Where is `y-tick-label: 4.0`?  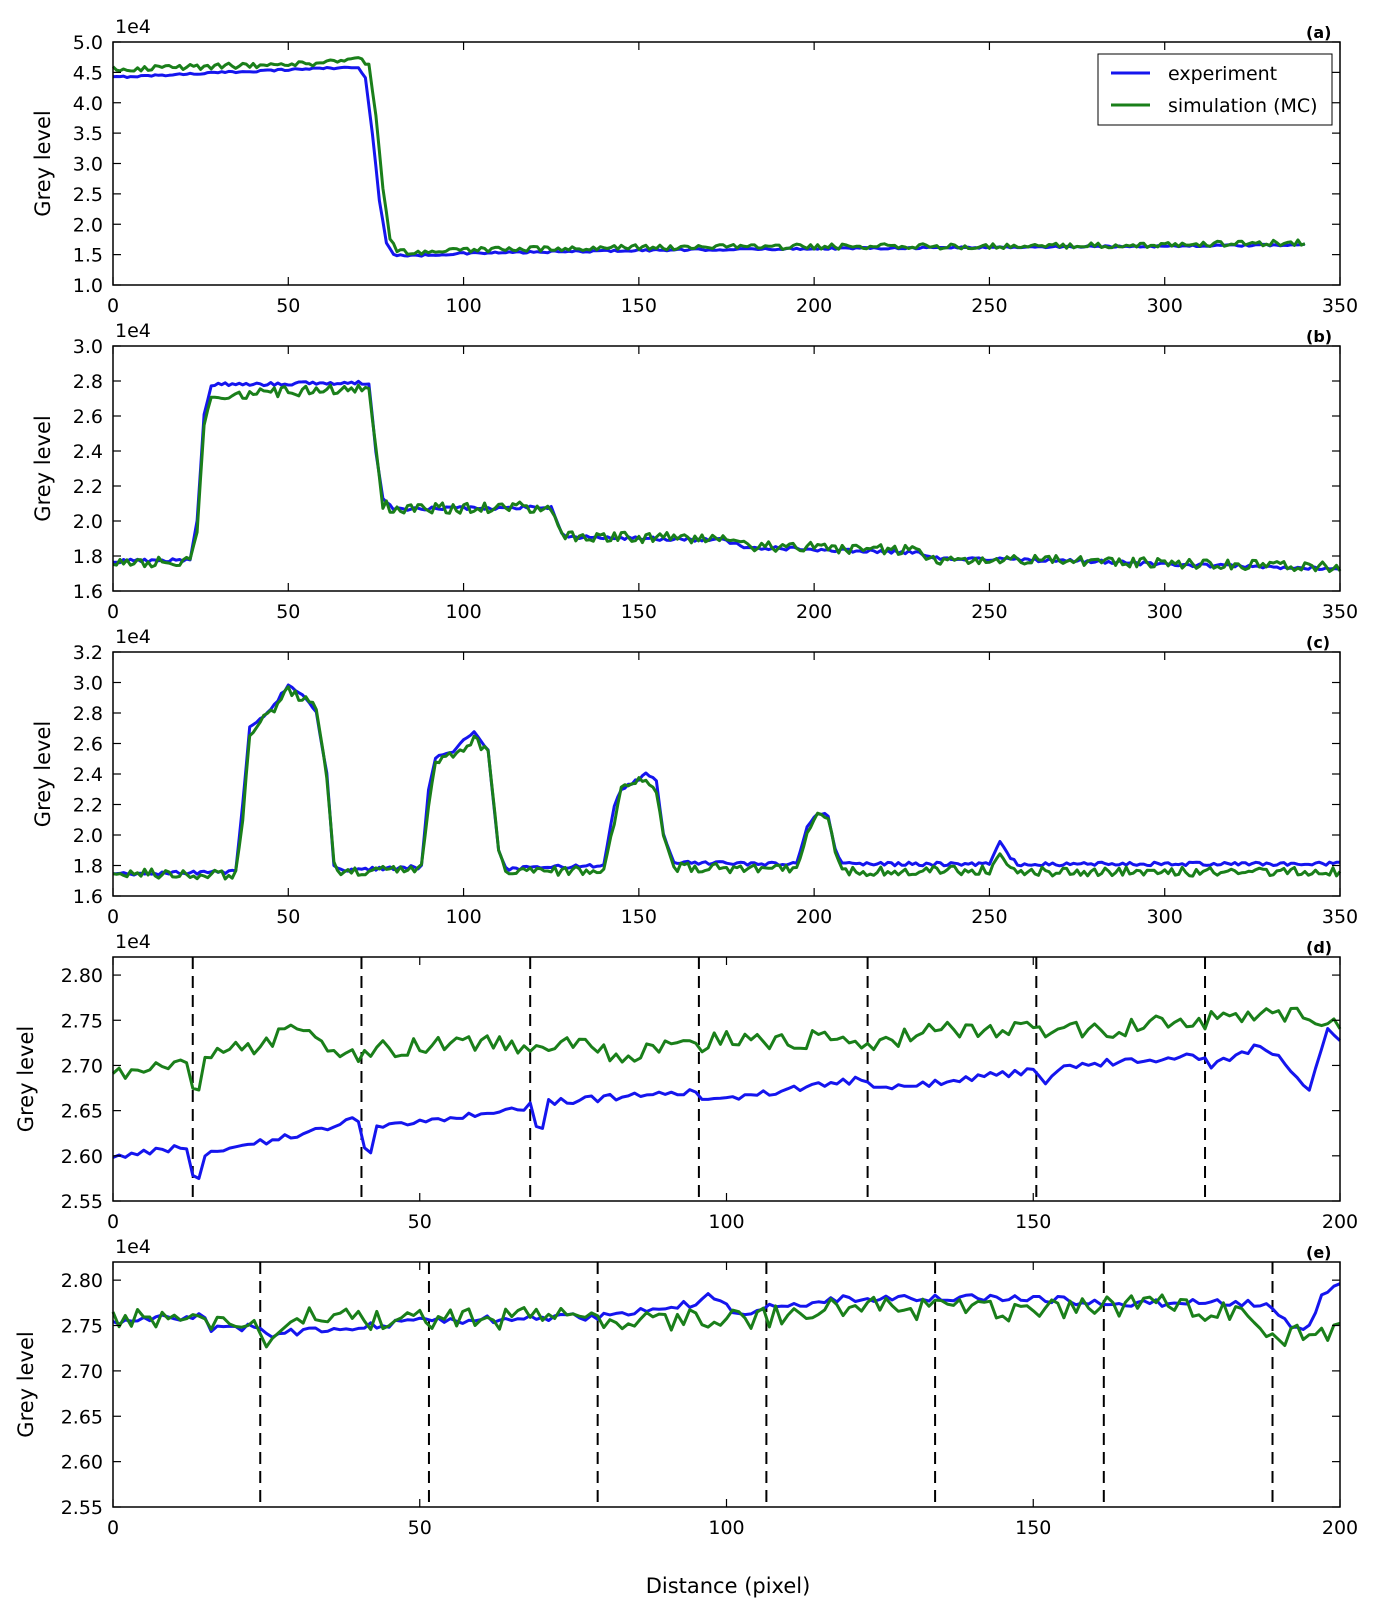 y-tick-label: 4.0 is located at coordinates (88, 104).